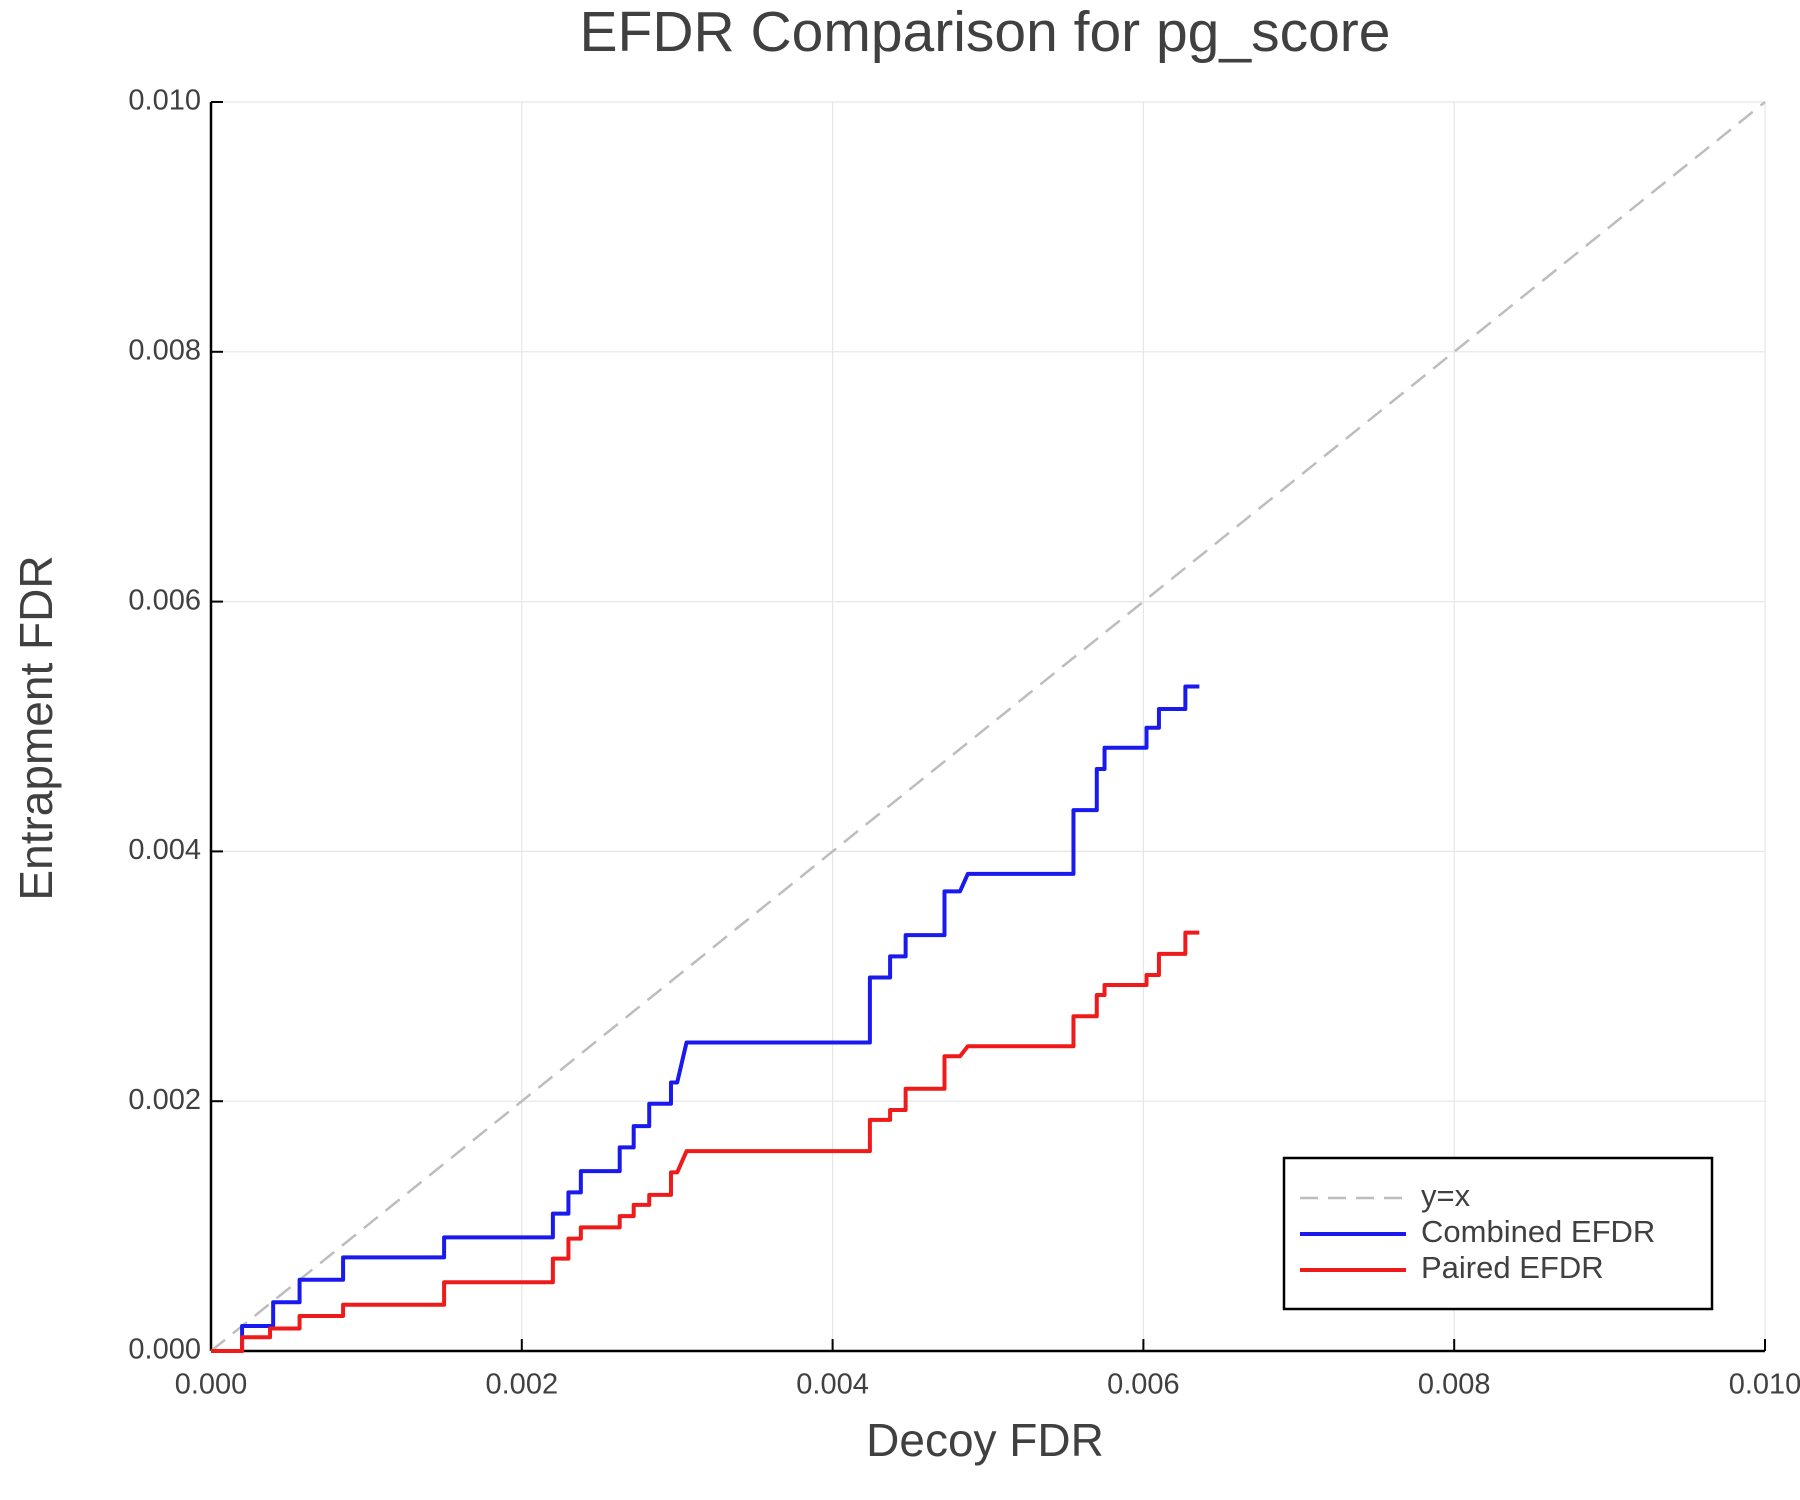 This screenshot has width=1800, height=1500. Describe the element at coordinates (1454, 1385) in the screenshot. I see `x-tick-label: 0.008` at that location.